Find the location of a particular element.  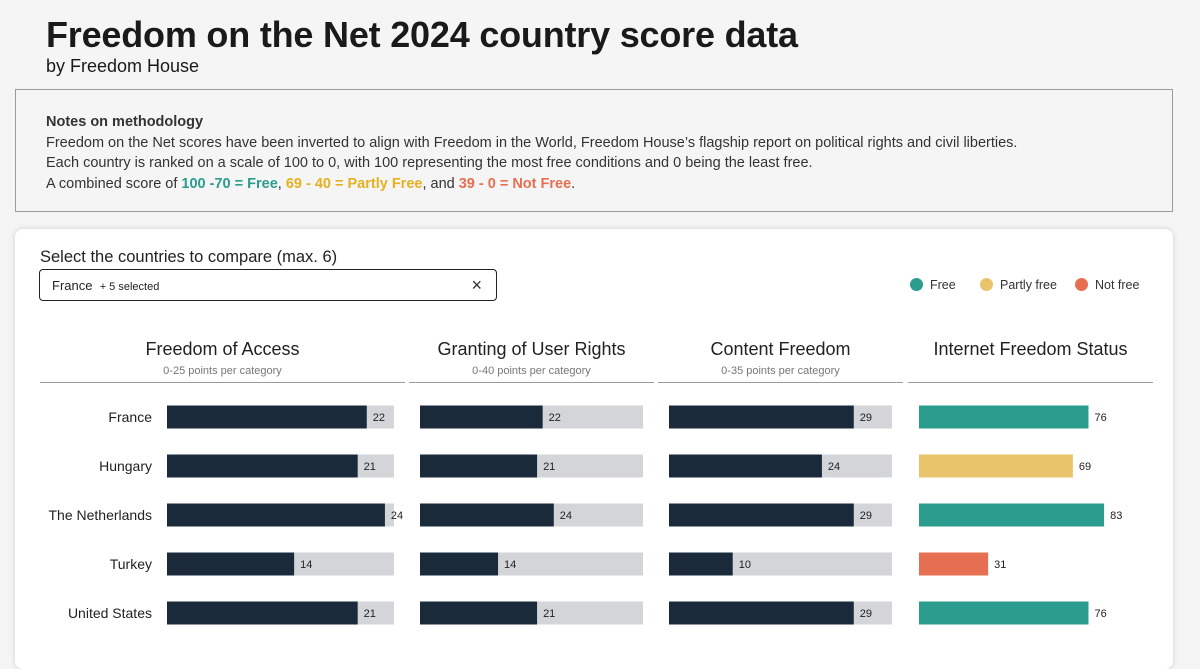

notes-line-3-suffix: . is located at coordinates (573, 183).